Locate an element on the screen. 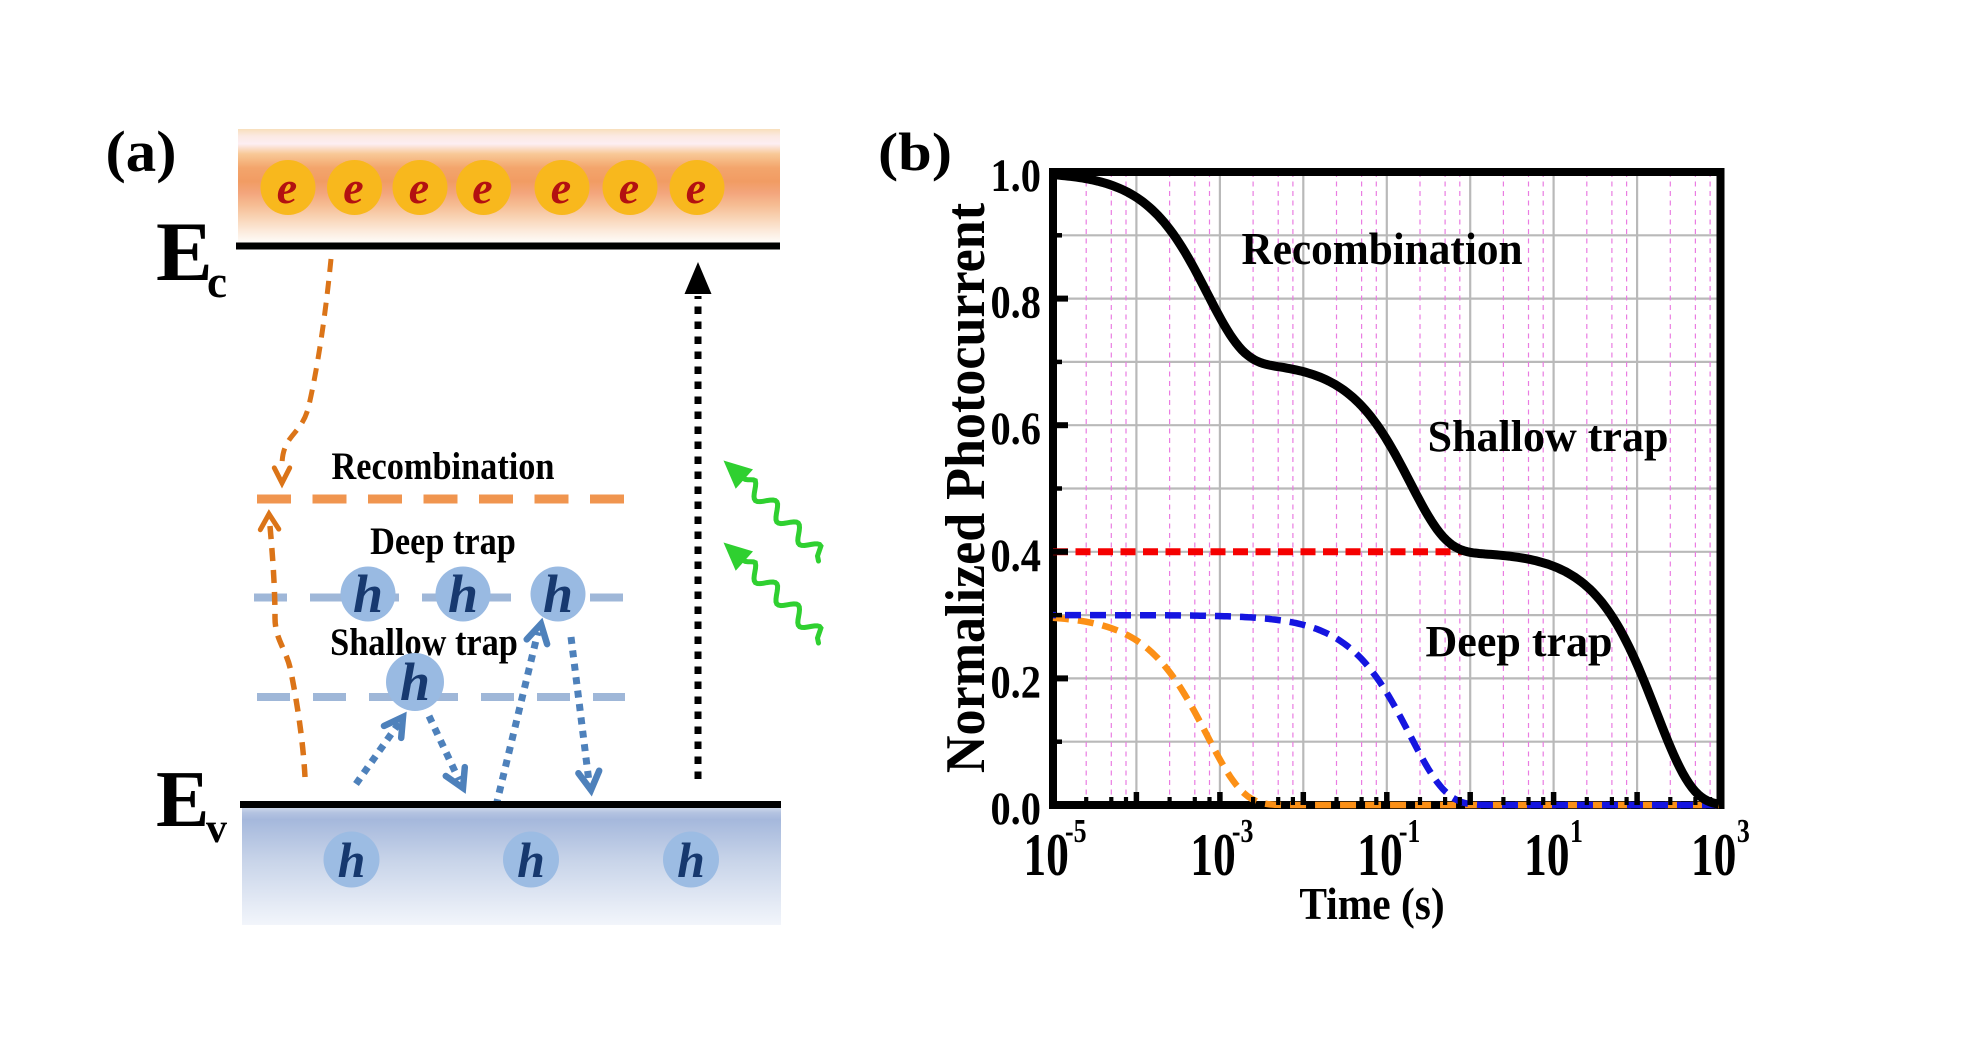 Image resolution: width=1961 pixels, height=1064 pixels. svg-text: 0.8 is located at coordinates (1015, 302).